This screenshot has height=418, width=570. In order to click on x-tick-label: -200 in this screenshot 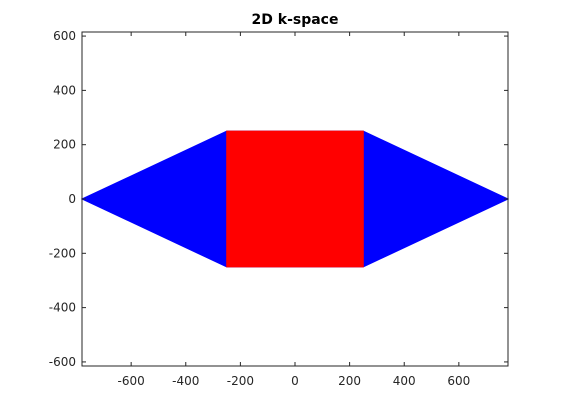, I will do `click(240, 381)`.